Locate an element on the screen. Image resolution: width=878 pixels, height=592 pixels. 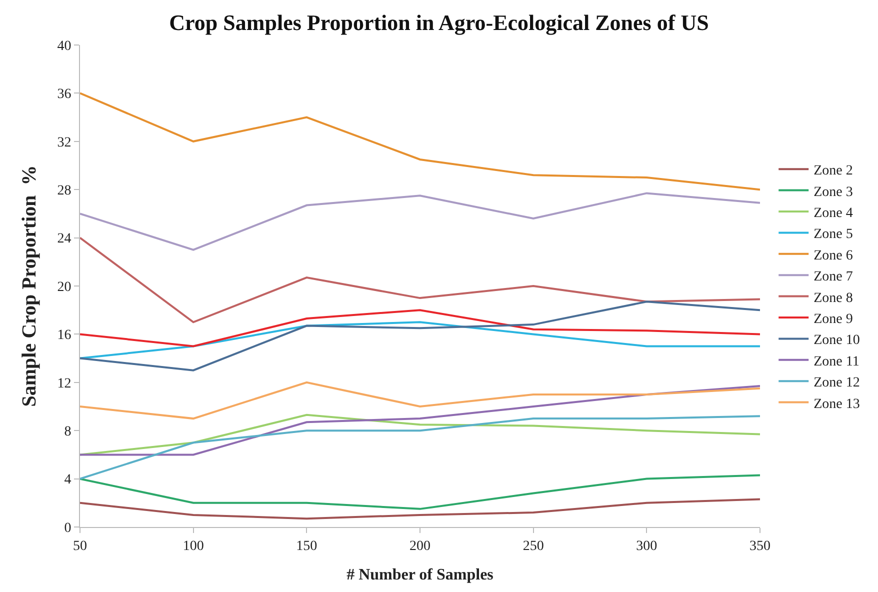
legend-label: Zone 5 is located at coordinates (833, 234).